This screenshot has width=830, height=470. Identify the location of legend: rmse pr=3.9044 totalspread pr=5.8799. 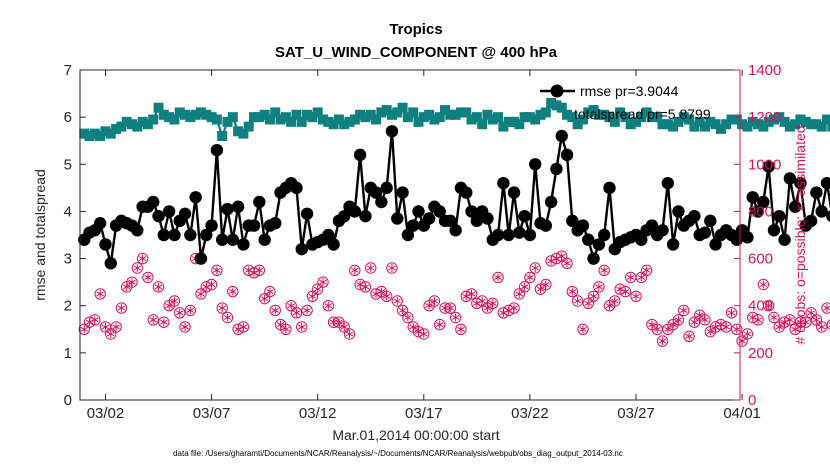
(625, 102).